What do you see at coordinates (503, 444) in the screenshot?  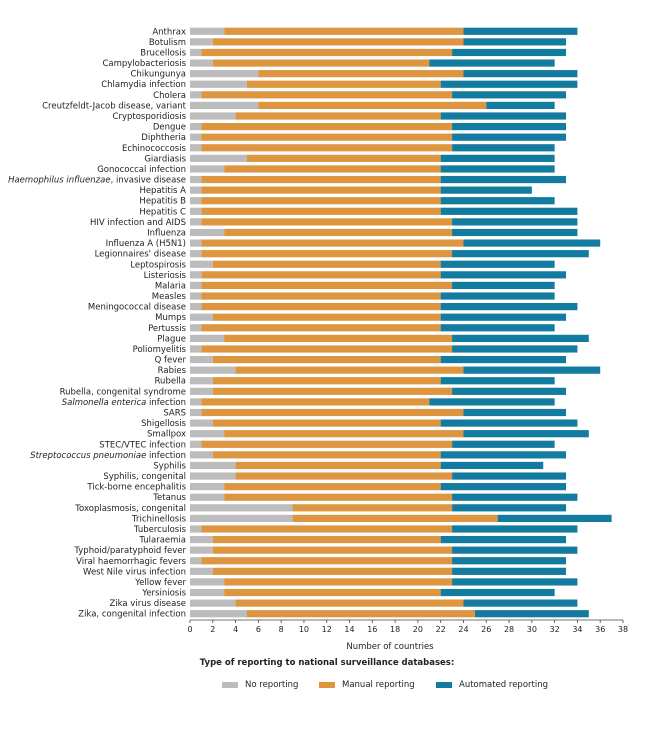 I see `bar-automated-reporting-stec-vtec-infection` at bounding box center [503, 444].